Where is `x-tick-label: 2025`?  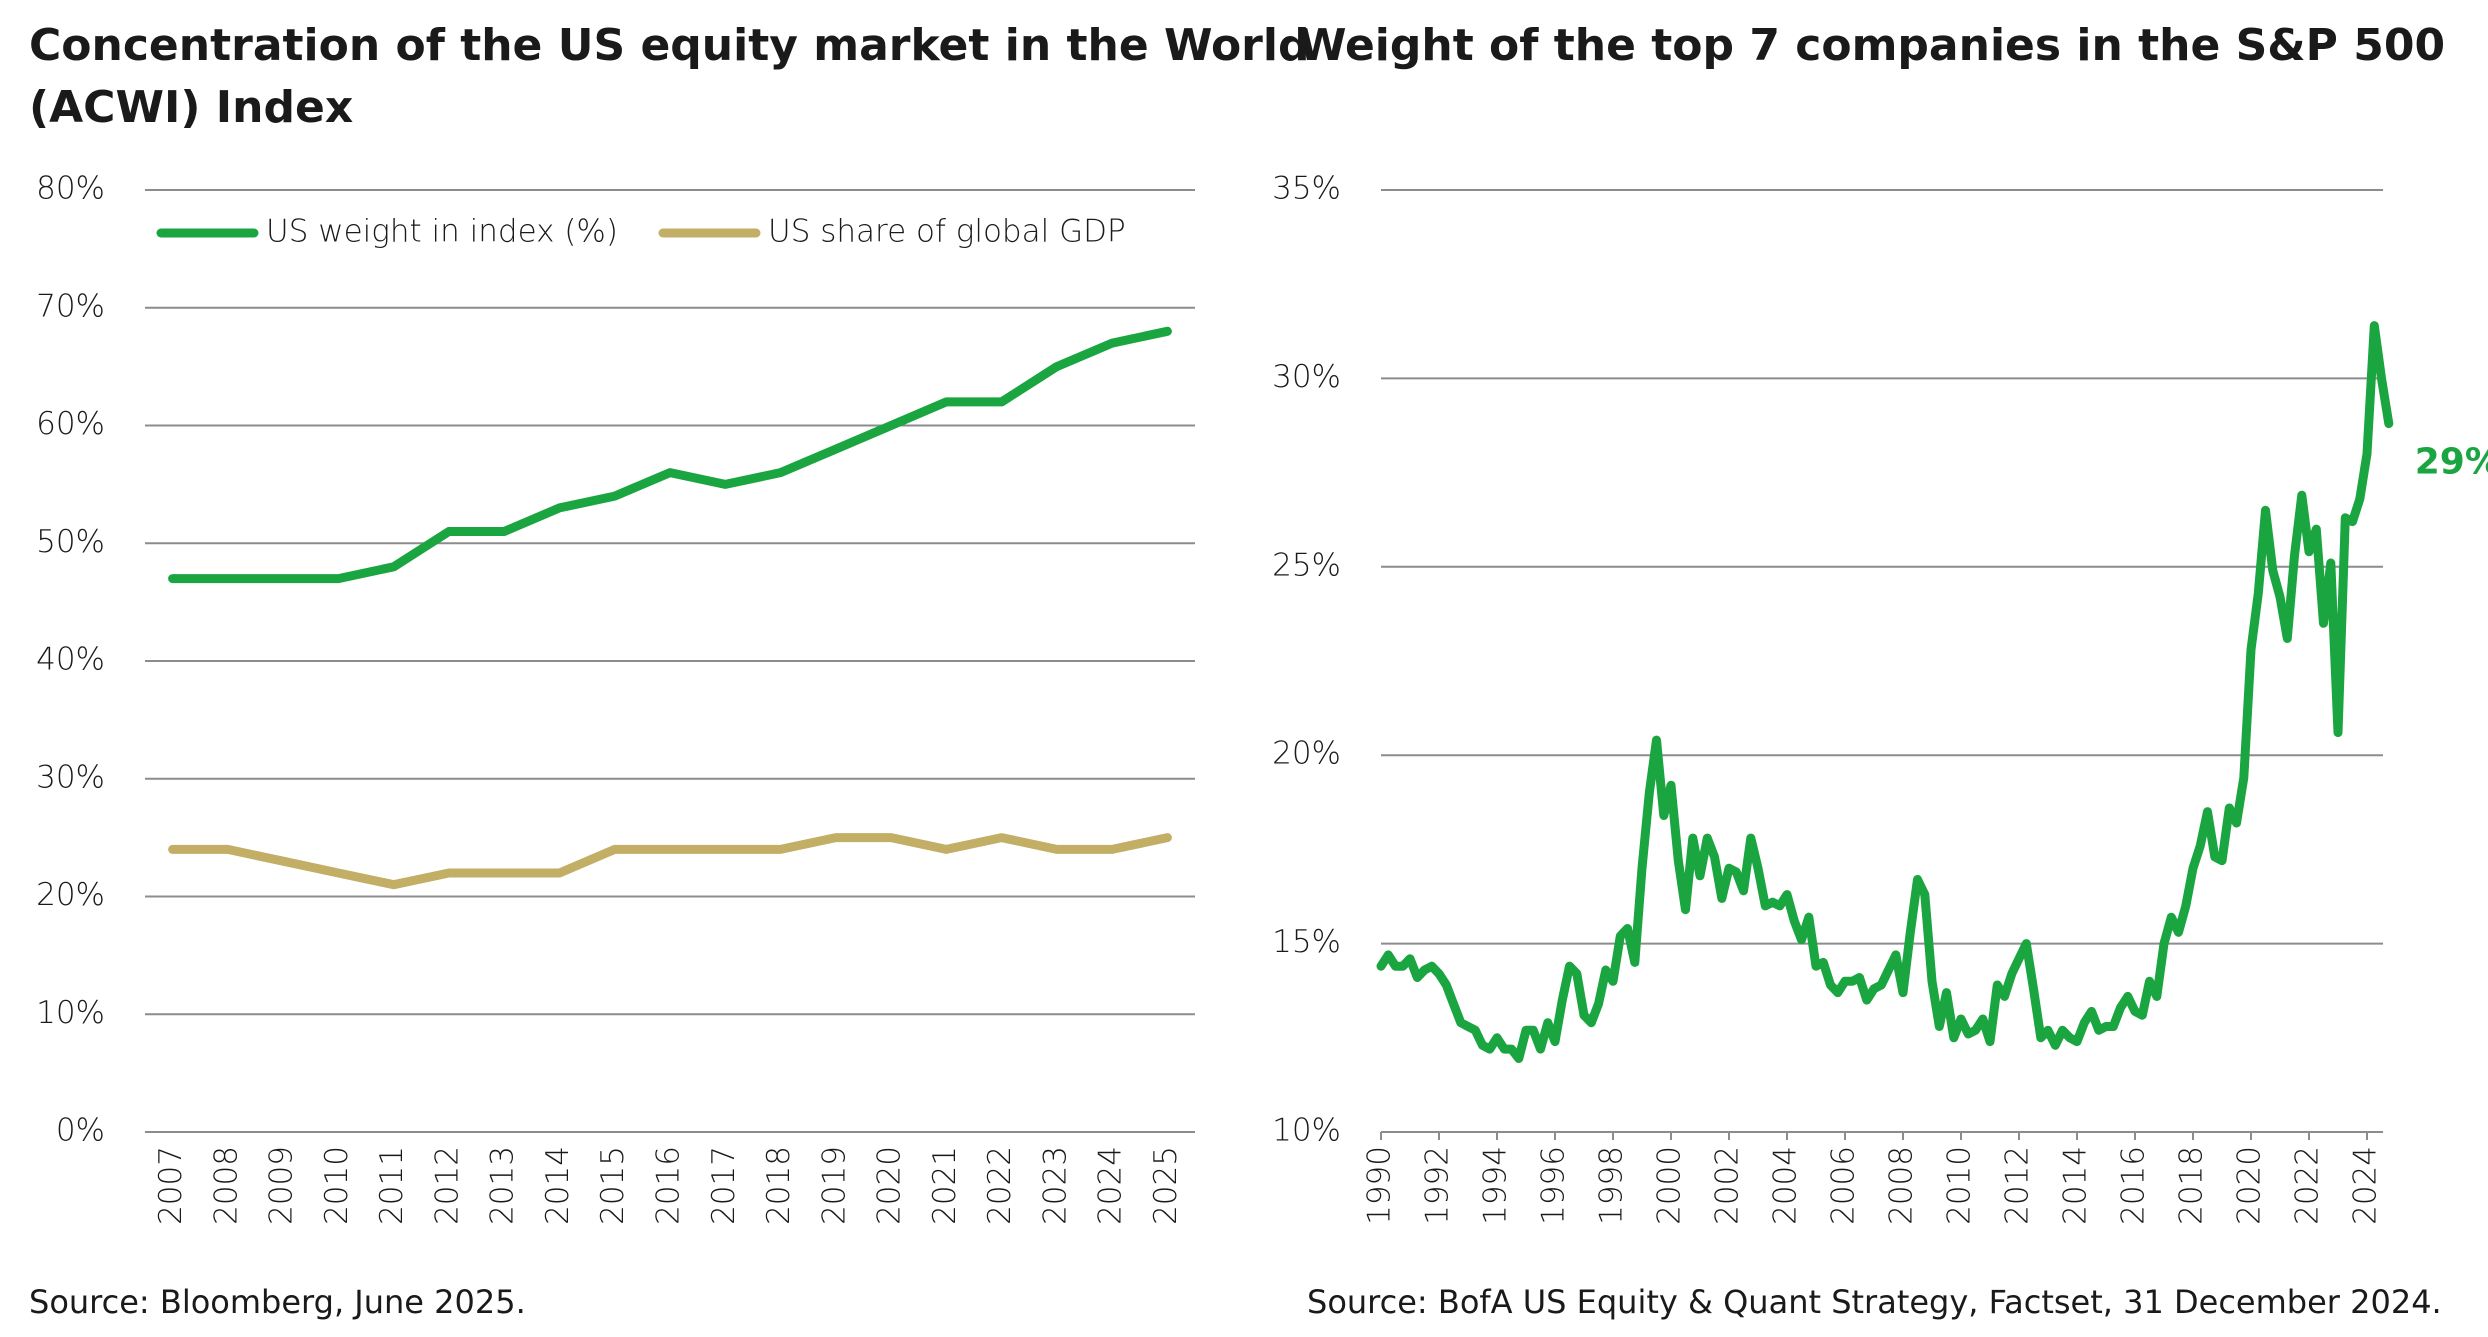 x-tick-label: 2025 is located at coordinates (1166, 1185).